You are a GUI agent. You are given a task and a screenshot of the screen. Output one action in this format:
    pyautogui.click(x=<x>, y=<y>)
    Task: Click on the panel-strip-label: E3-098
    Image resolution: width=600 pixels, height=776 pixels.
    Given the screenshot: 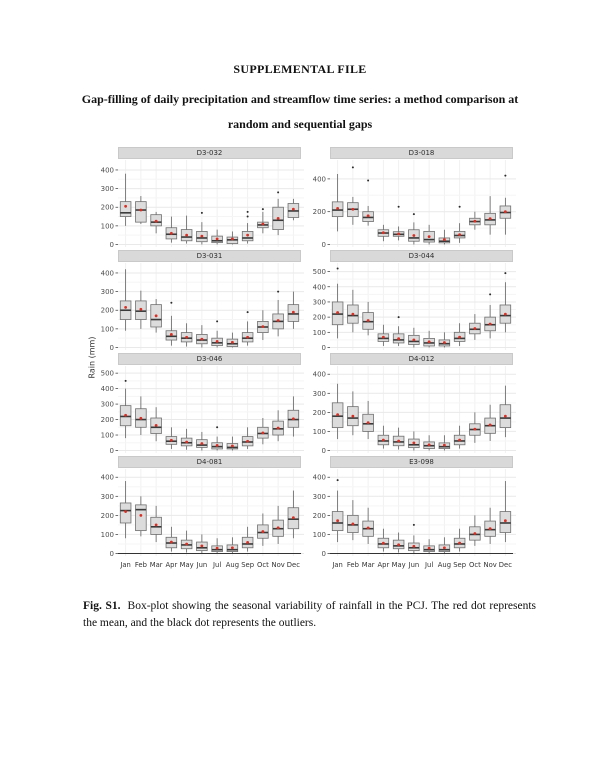 What is the action you would take?
    pyautogui.click(x=421, y=462)
    